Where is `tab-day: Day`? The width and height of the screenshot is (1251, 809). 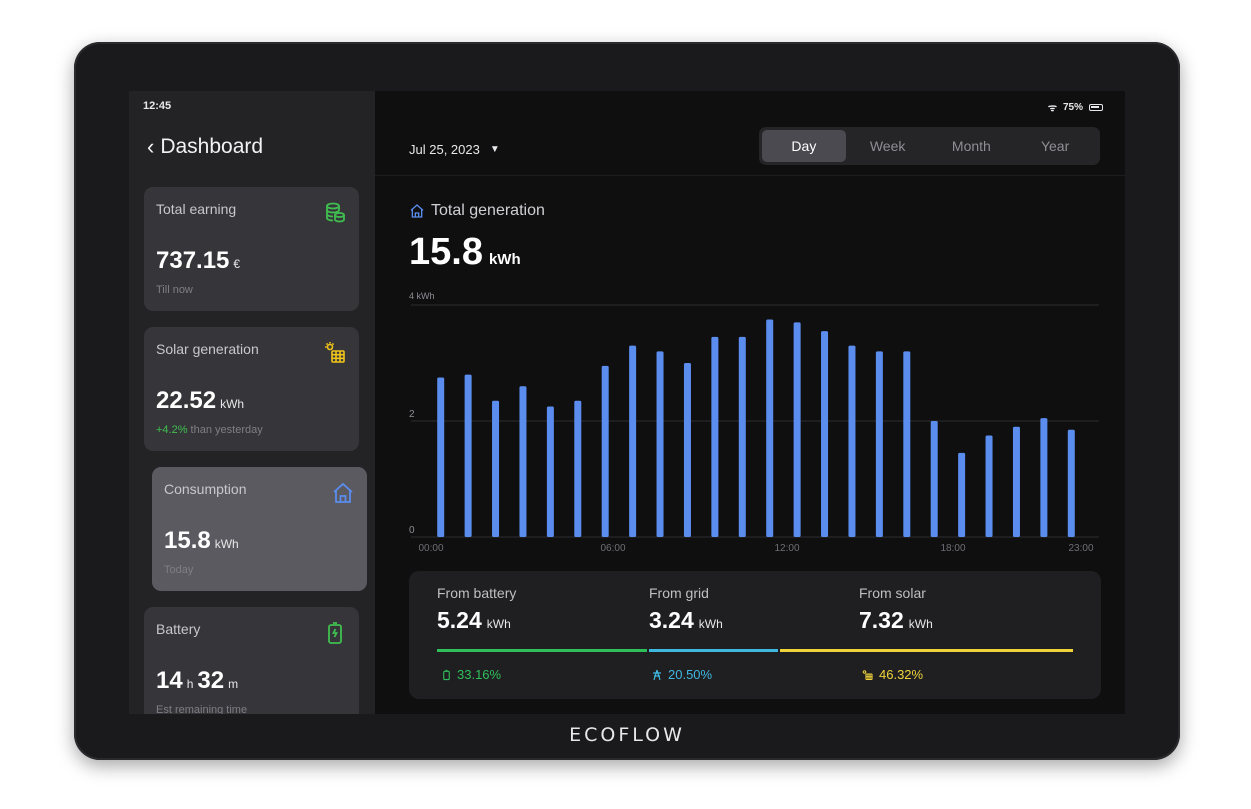
tab-day: Day is located at coordinates (804, 146).